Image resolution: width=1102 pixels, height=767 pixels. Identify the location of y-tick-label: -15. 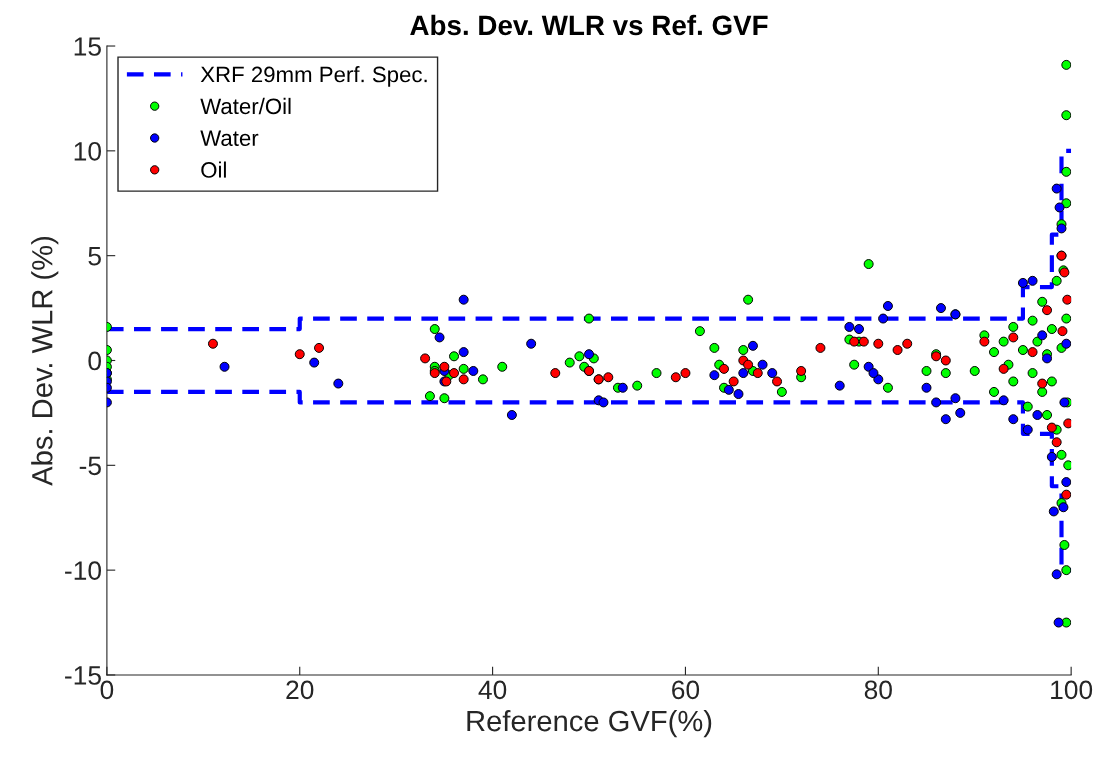
(83, 675).